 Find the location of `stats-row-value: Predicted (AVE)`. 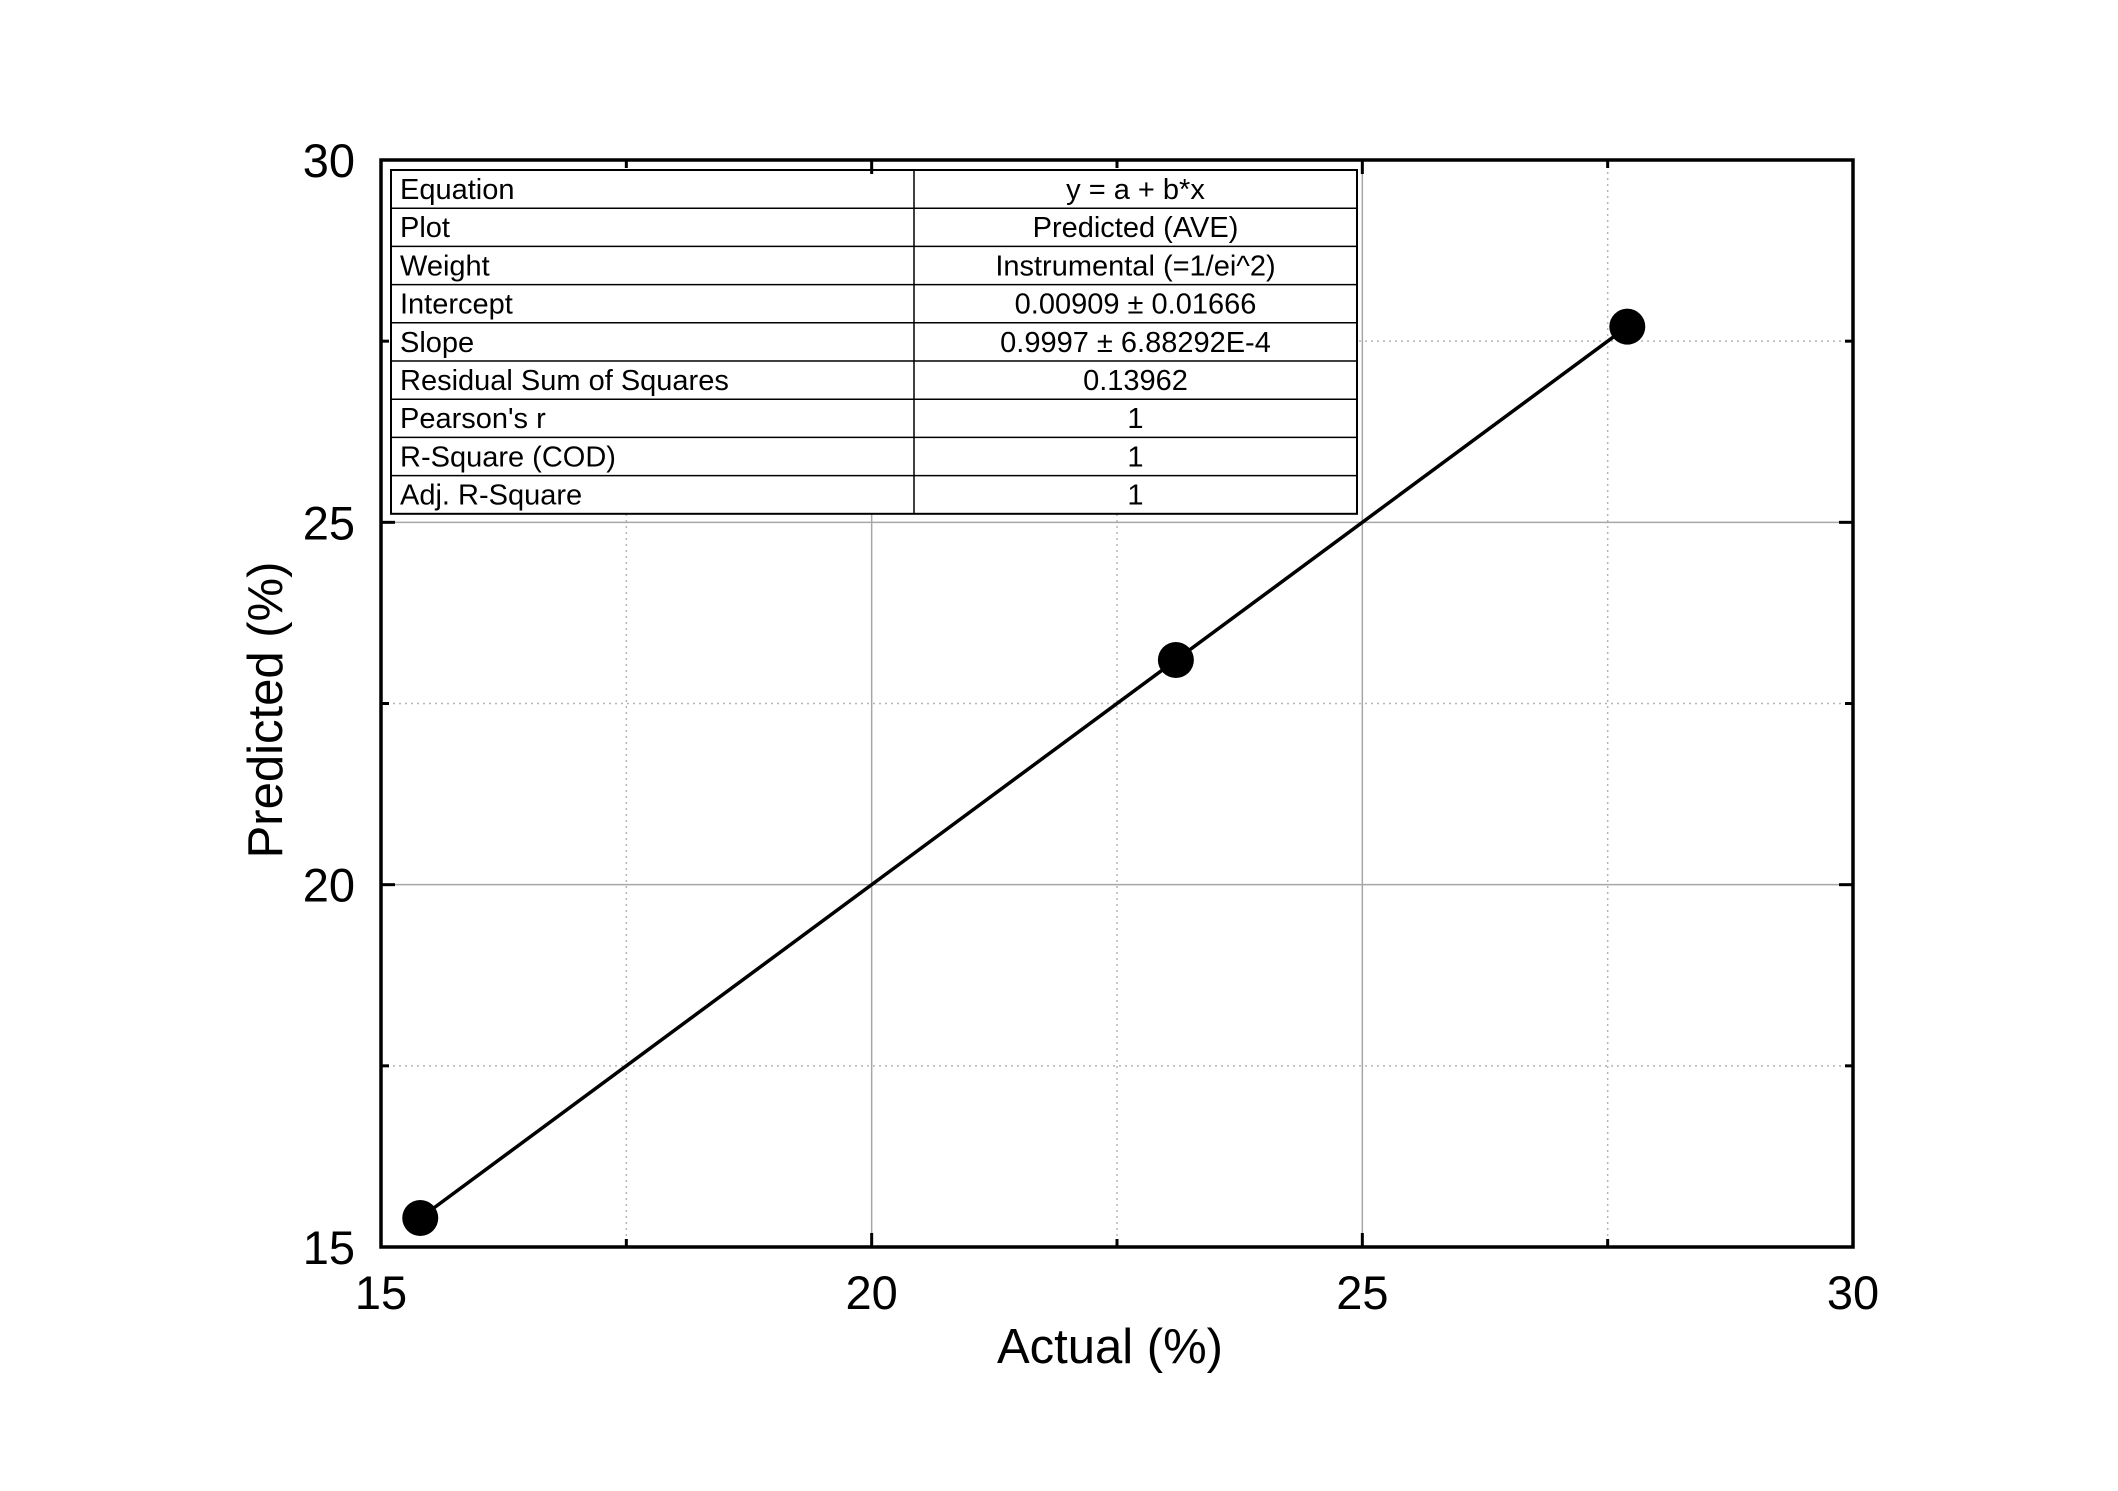

stats-row-value: Predicted (AVE) is located at coordinates (1136, 228).